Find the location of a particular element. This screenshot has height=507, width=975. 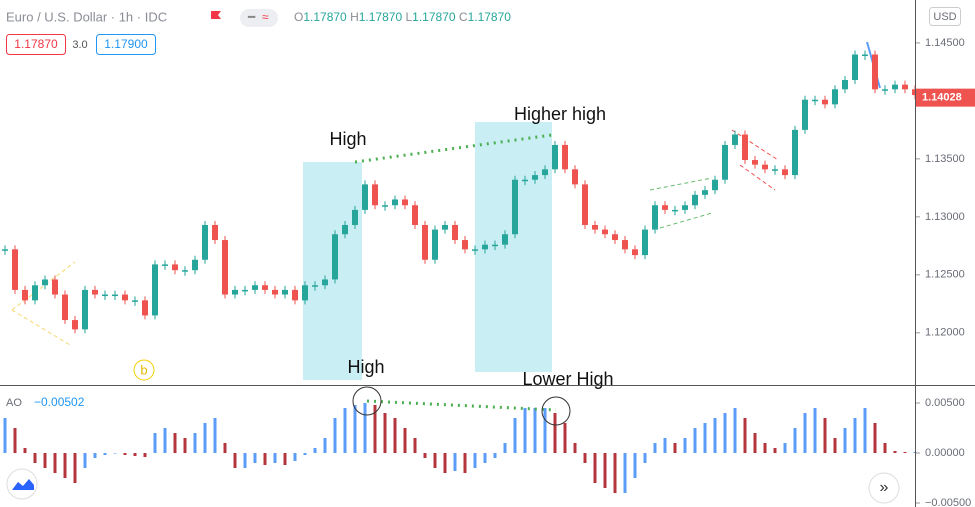

price-tag is located at coordinates (945, 97).